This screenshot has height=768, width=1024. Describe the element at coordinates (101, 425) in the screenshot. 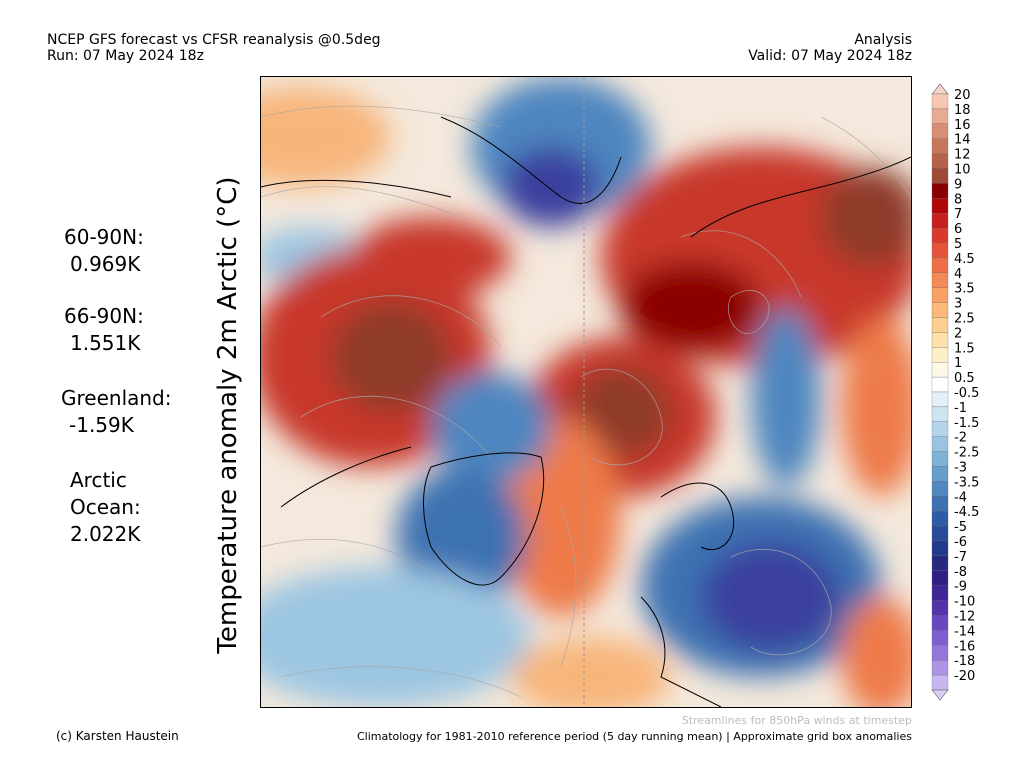

I see `stat-value: -1.59K` at that location.